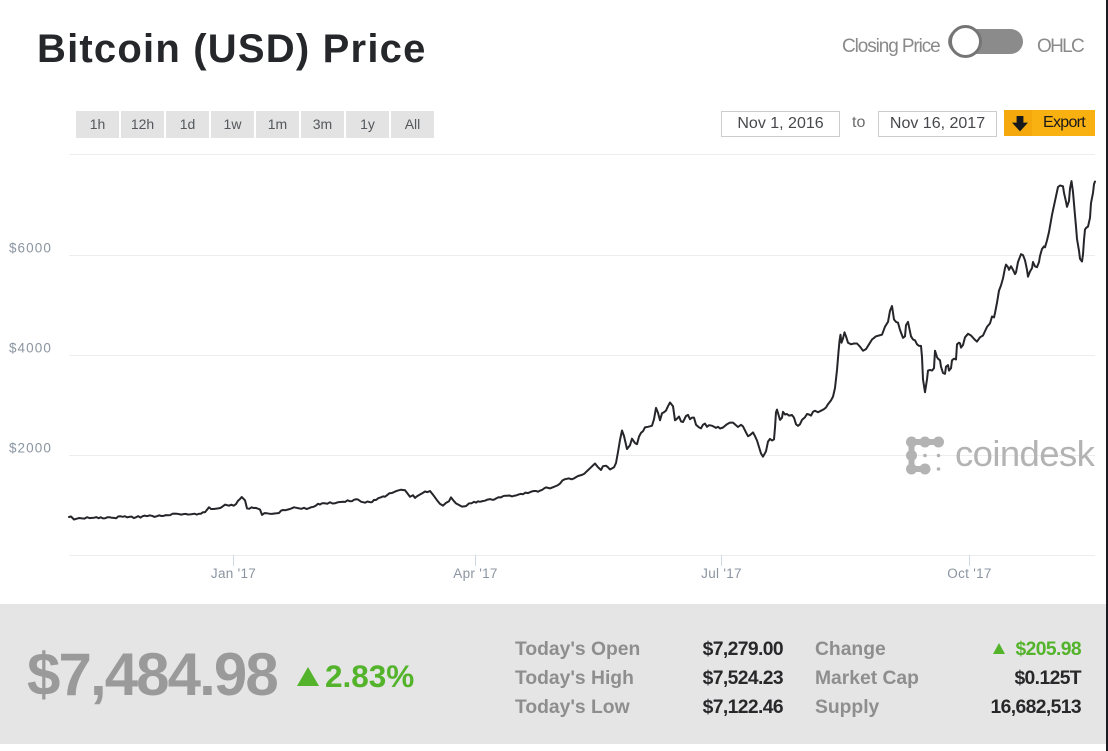  What do you see at coordinates (475, 573) in the screenshot?
I see `svg-text: Apr '17` at bounding box center [475, 573].